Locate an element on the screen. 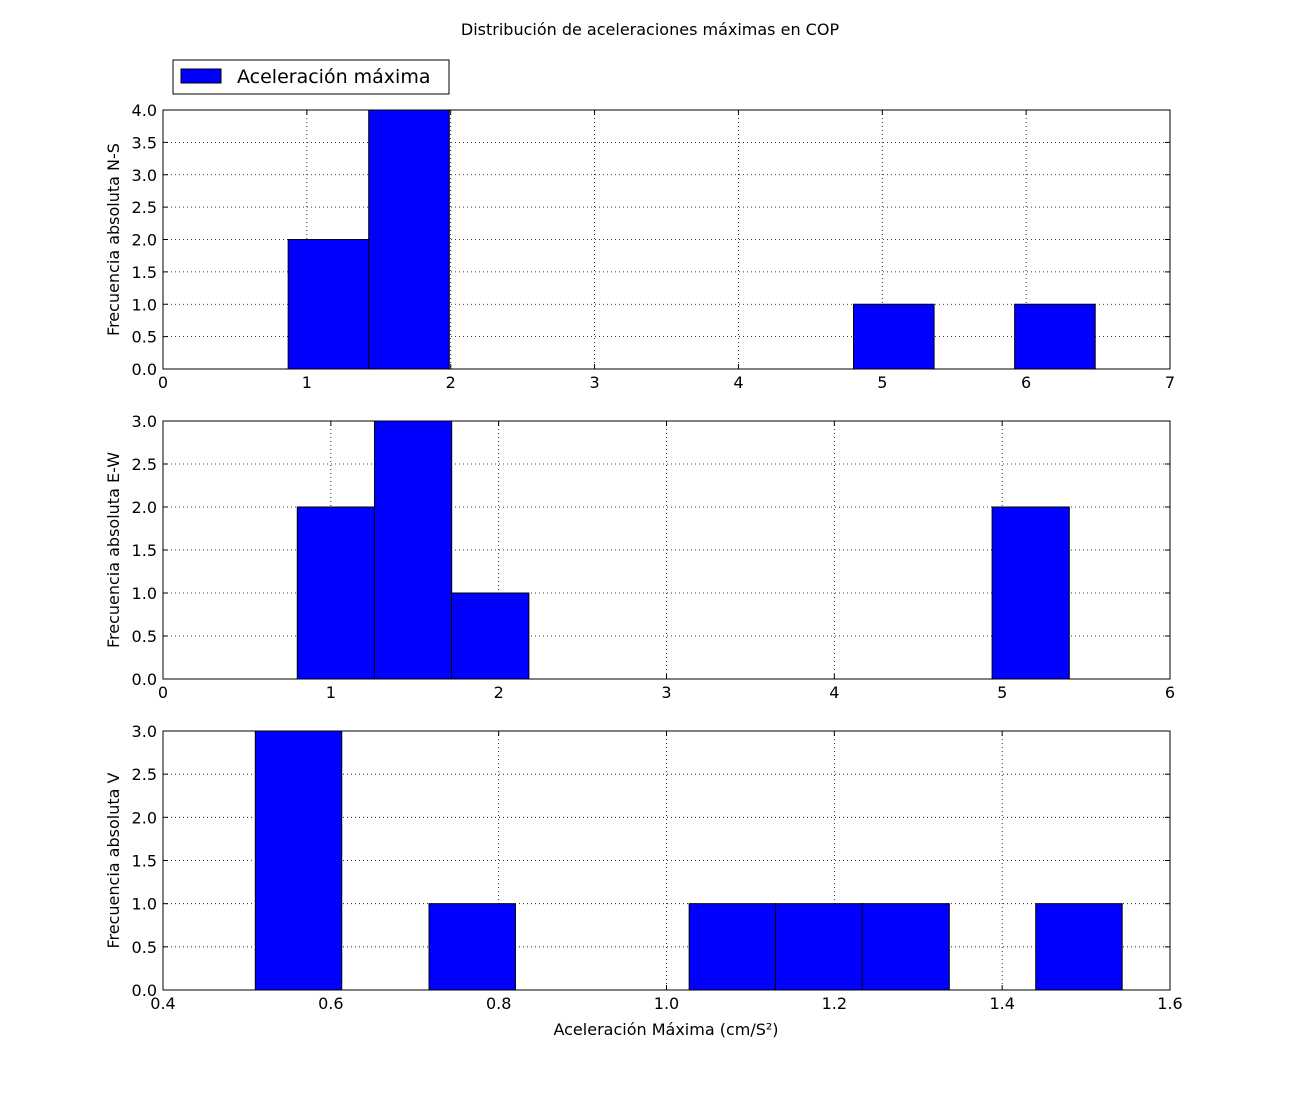 The image size is (1300, 1100). y-tick-label-ns: 3.5 is located at coordinates (144, 142).